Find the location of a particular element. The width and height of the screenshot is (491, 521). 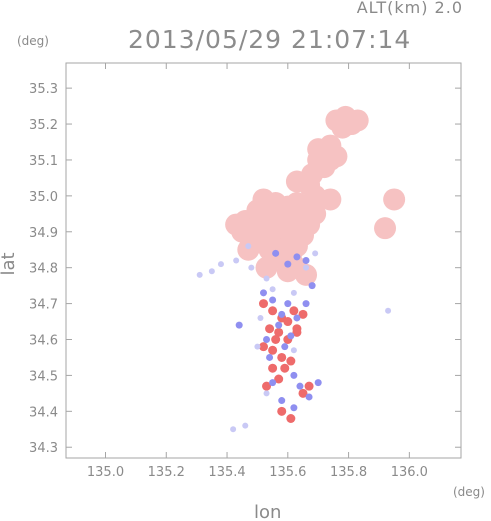

x-tick-label: 135.0 is located at coordinates (105, 472).